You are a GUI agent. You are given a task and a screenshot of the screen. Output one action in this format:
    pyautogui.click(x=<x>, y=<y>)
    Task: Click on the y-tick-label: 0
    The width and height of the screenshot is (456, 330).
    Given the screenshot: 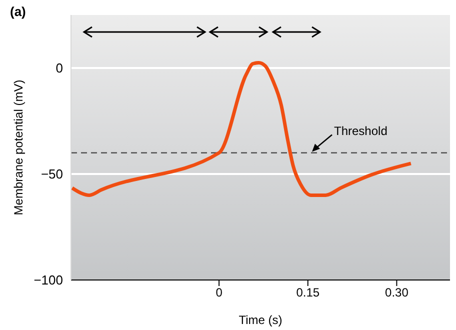 What is the action you would take?
    pyautogui.click(x=59, y=68)
    